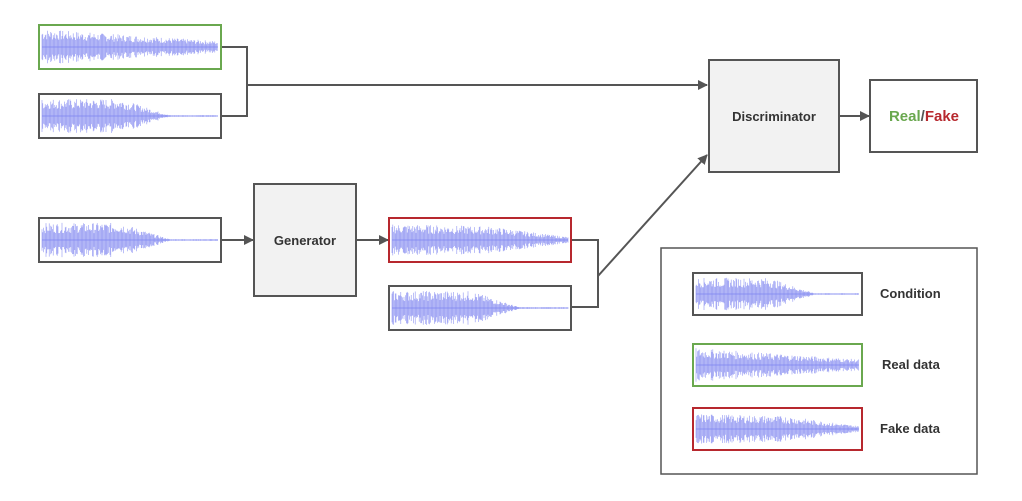  I want to click on generator-label: Generator, so click(305, 240).